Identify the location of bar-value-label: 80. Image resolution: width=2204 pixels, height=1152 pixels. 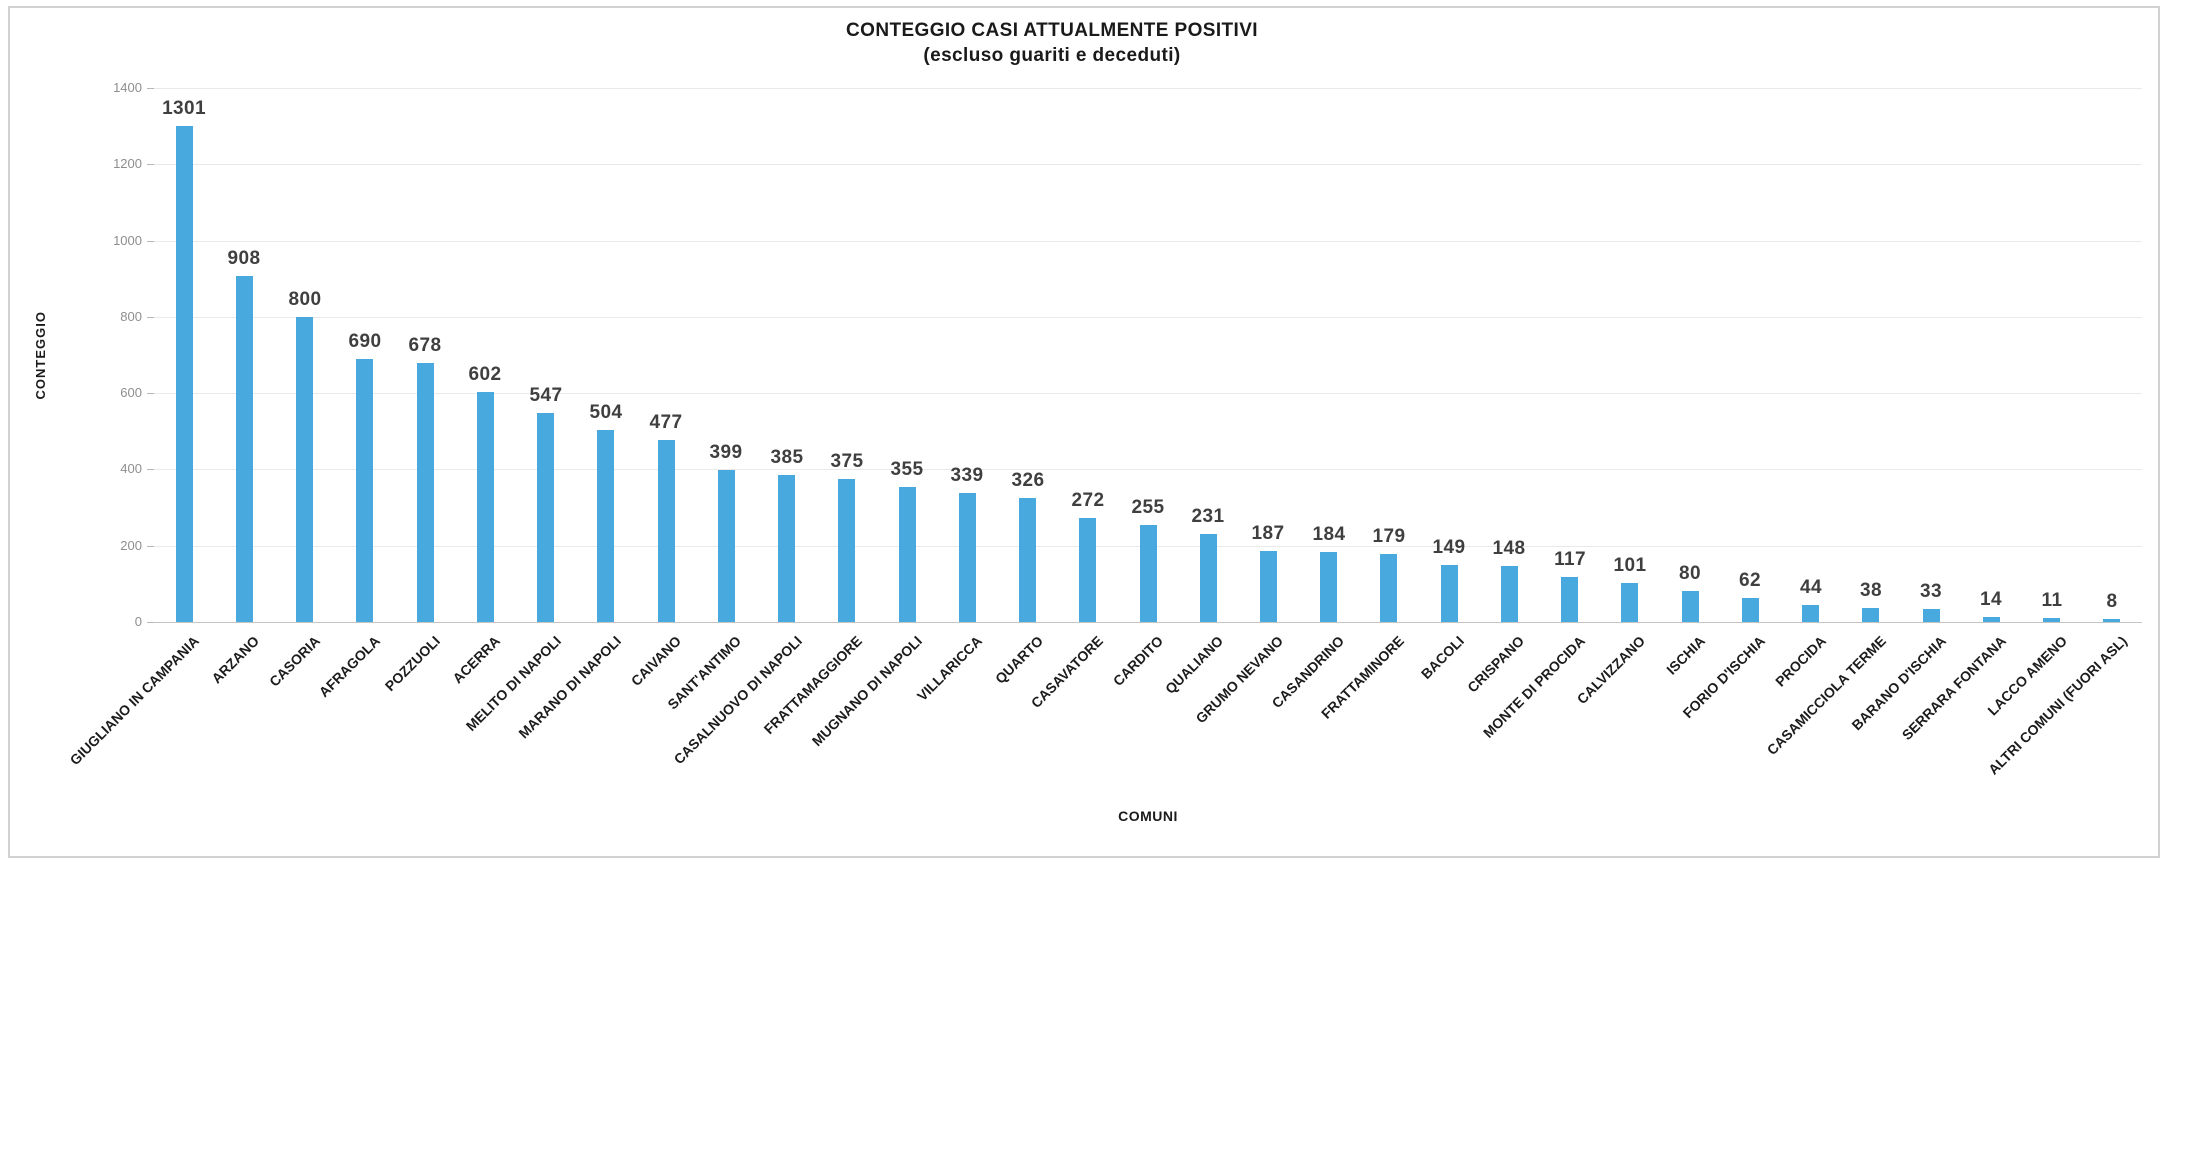
(1690, 573).